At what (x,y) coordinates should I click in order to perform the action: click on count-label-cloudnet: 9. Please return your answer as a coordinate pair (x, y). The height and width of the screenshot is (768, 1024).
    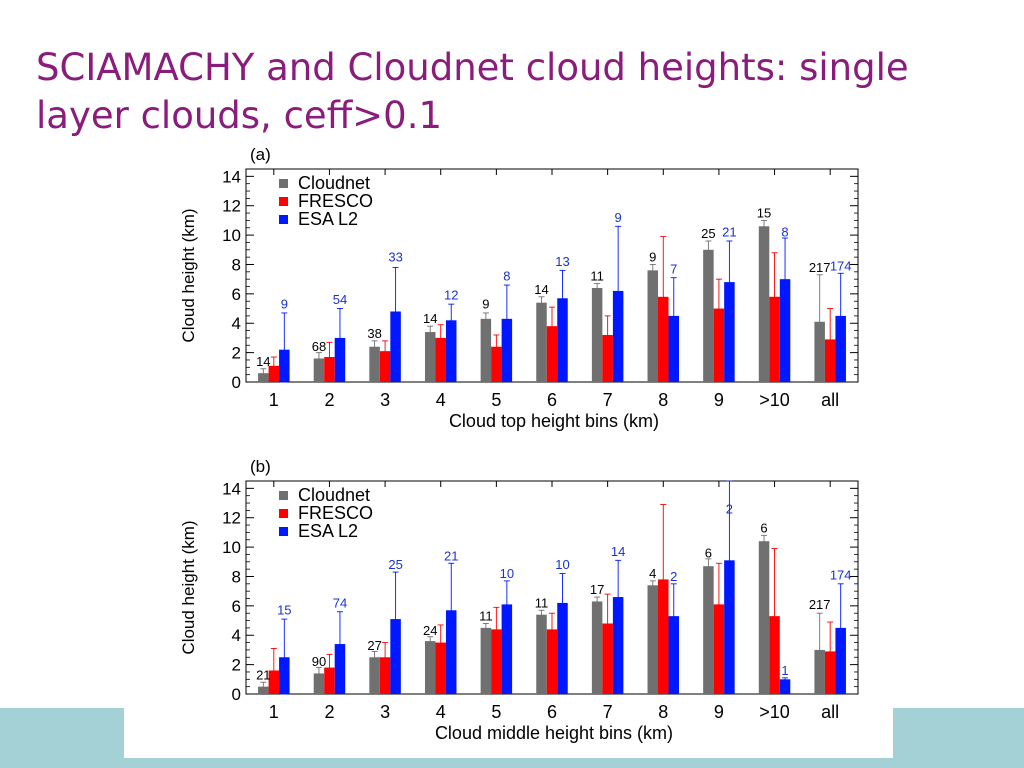
    Looking at the image, I should click on (485, 304).